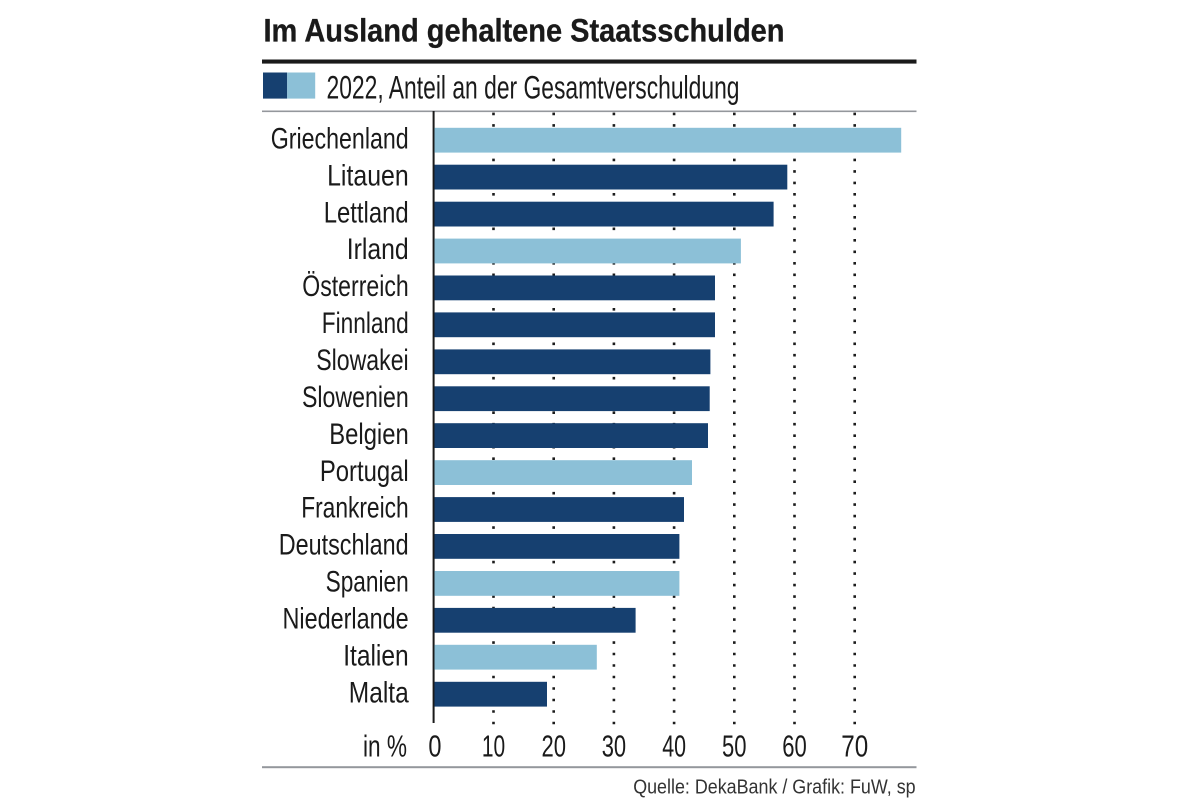  I want to click on svg-text: 10, so click(493, 745).